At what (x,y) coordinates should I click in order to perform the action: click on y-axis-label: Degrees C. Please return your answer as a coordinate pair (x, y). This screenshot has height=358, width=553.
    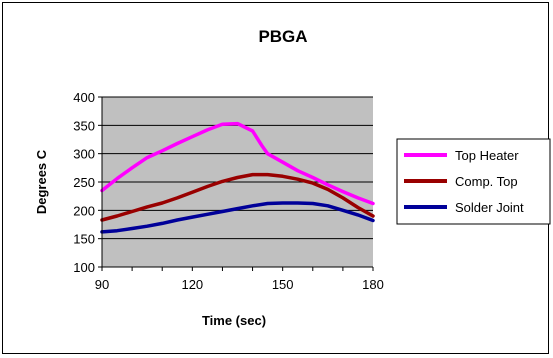
    Looking at the image, I should click on (41, 181).